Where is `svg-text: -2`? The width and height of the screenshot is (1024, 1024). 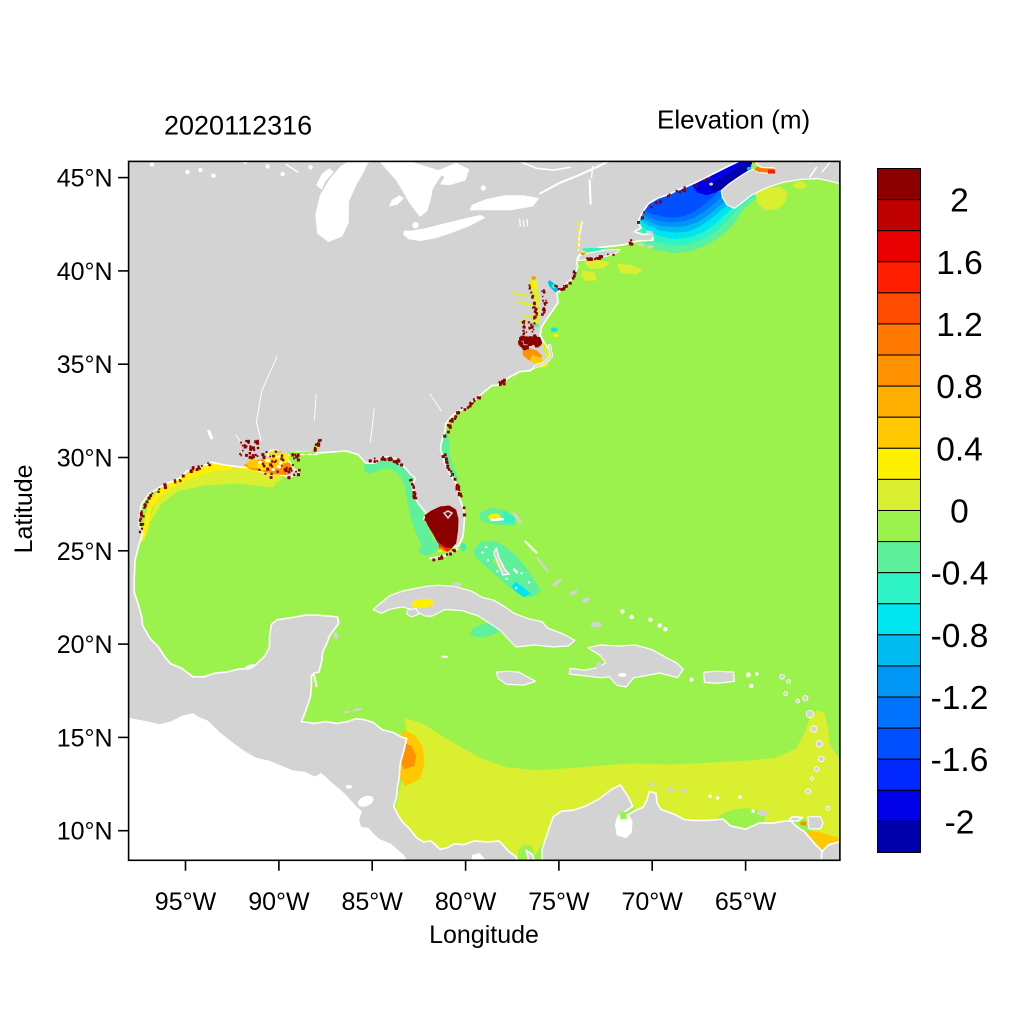 svg-text: -2 is located at coordinates (960, 822).